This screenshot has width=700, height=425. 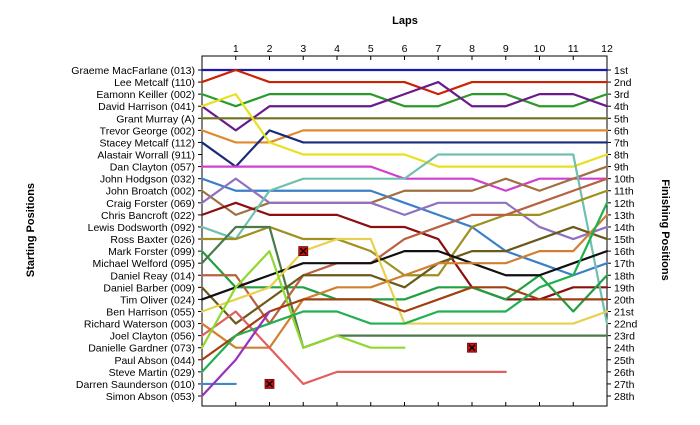 What do you see at coordinates (540, 49) in the screenshot?
I see `lap-label-10: 10` at bounding box center [540, 49].